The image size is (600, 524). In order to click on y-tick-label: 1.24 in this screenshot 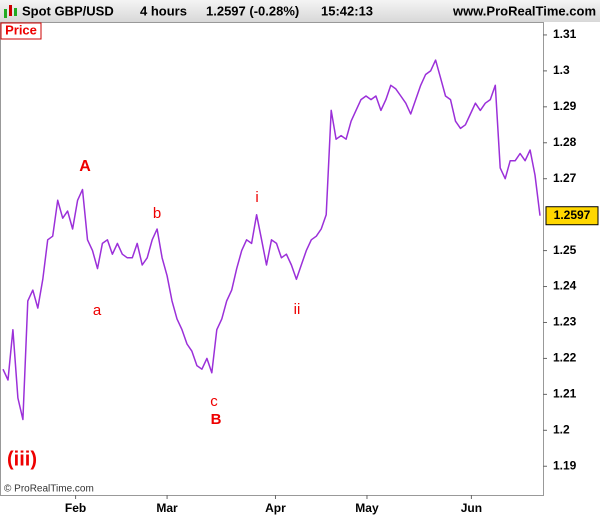, I will do `click(565, 286)`.